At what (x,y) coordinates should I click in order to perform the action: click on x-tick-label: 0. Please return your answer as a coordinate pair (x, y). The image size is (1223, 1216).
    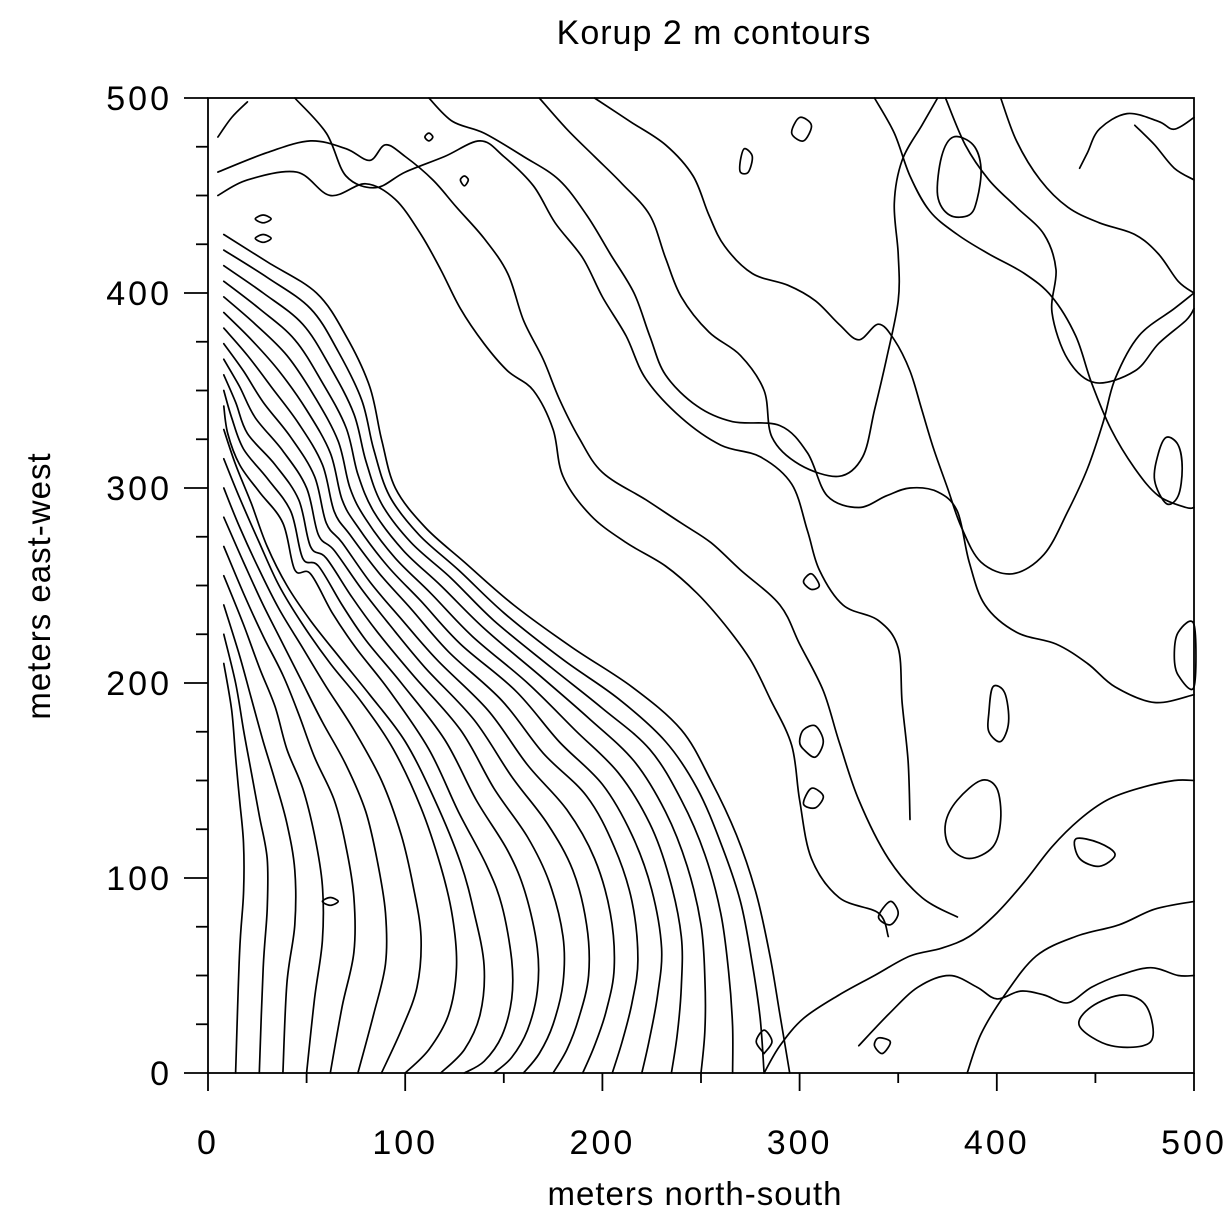
    Looking at the image, I should click on (208, 1143).